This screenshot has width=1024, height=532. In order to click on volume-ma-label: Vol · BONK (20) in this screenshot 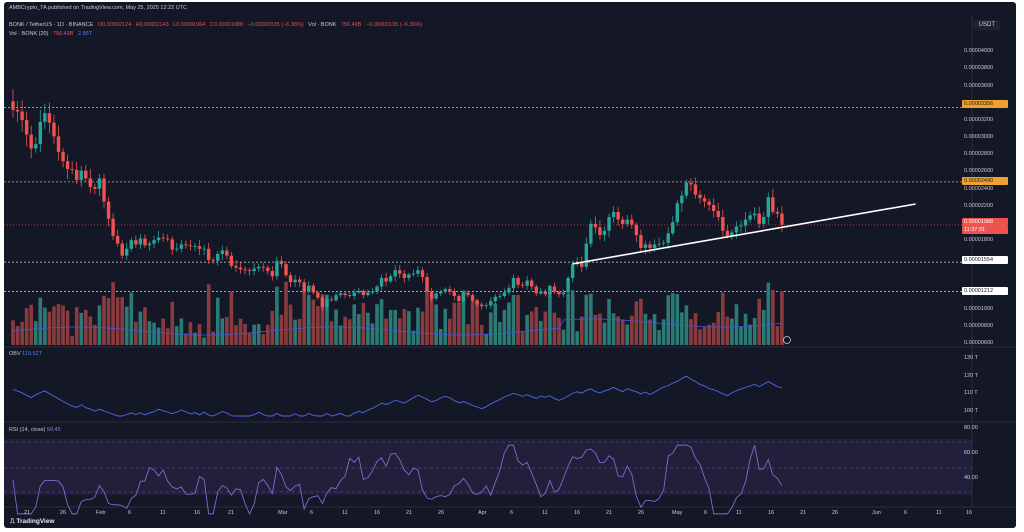, I will do `click(29, 34)`.